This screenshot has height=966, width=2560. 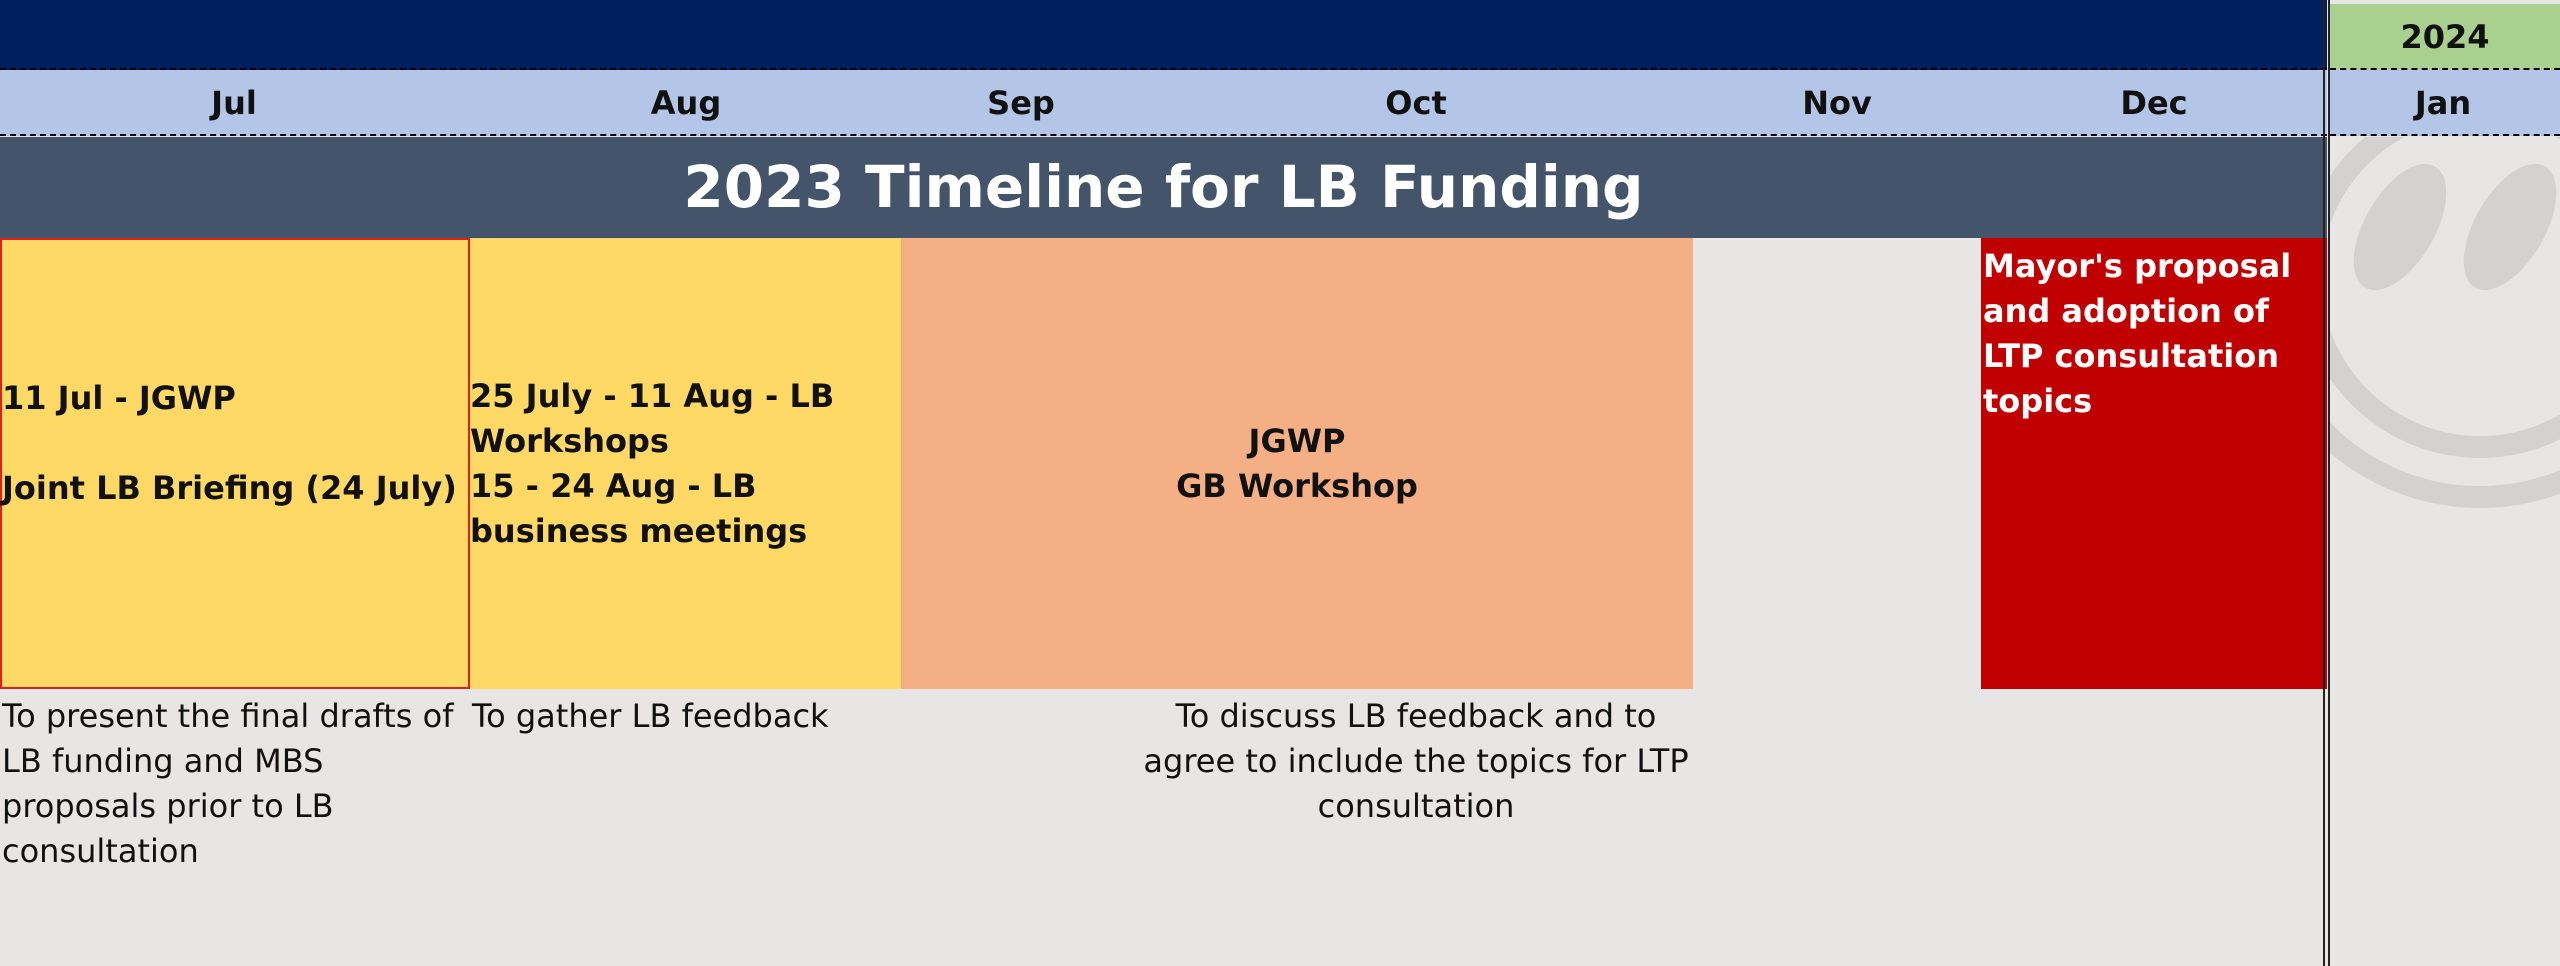 I want to click on month-label: Sep, so click(x=1021, y=103).